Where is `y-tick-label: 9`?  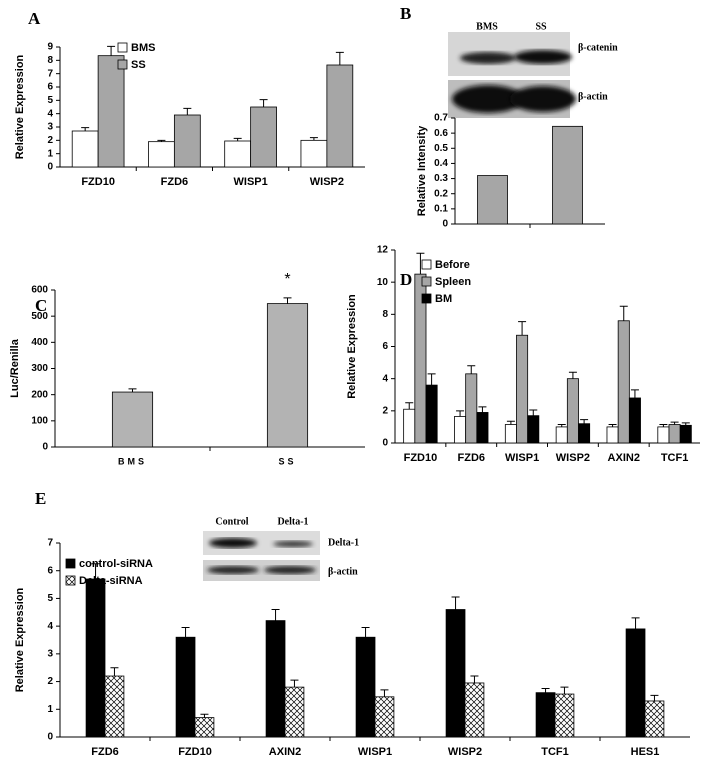
y-tick-label: 9 is located at coordinates (50, 47).